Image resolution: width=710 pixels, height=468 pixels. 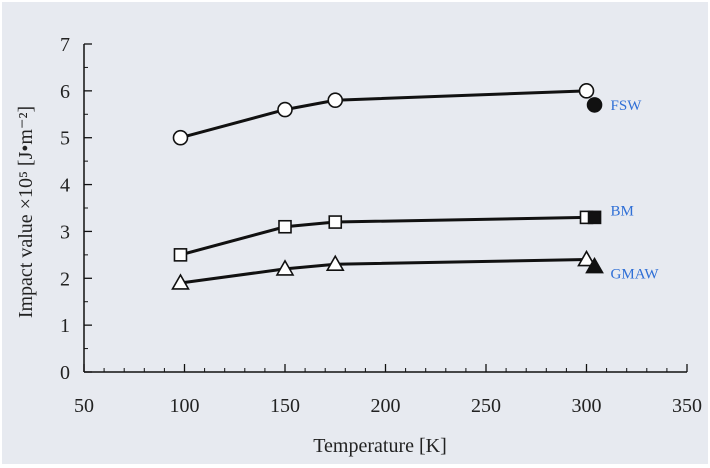 What do you see at coordinates (380, 446) in the screenshot?
I see `x-axis-title: Temperature [K]` at bounding box center [380, 446].